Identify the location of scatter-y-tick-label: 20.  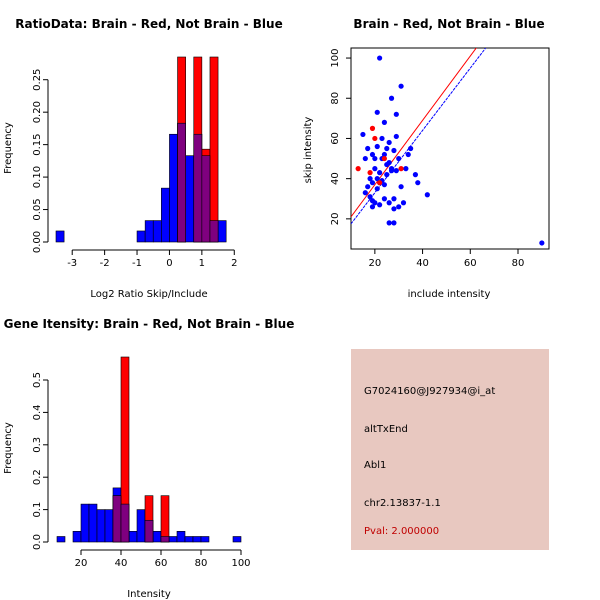
(335, 218).